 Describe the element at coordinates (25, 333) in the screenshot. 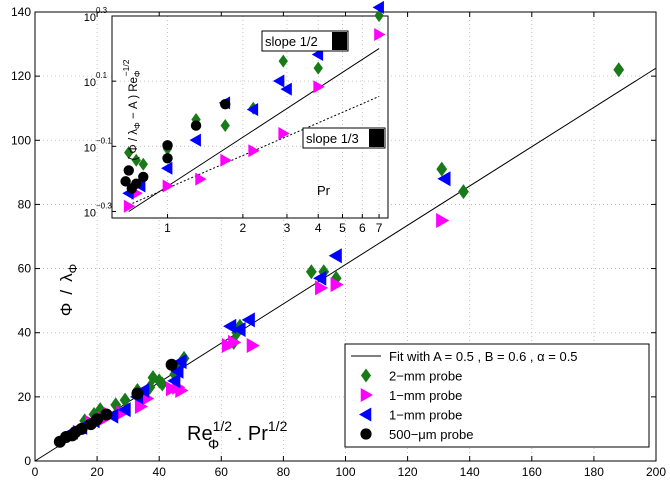

I see `main-y-tick-label: 40` at that location.